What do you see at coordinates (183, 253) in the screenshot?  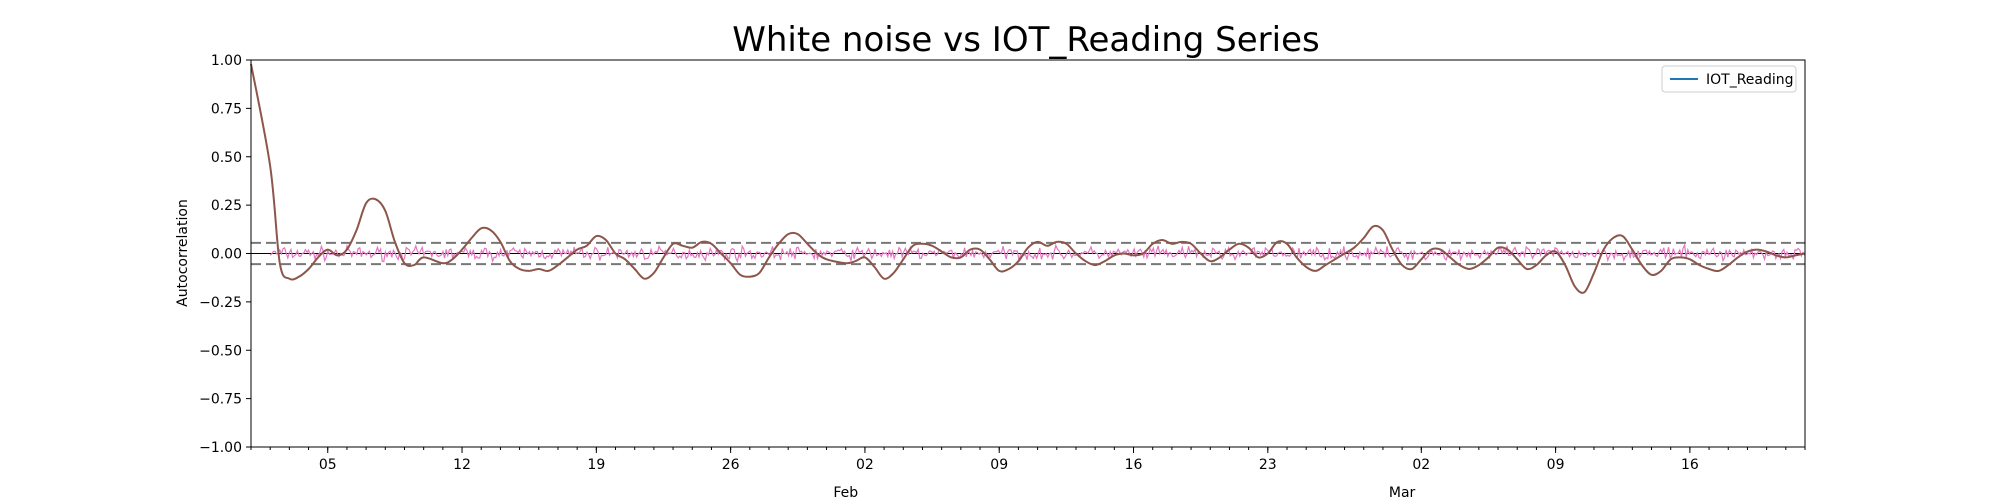 I see `y-axis-label: Autocorrelation` at bounding box center [183, 253].